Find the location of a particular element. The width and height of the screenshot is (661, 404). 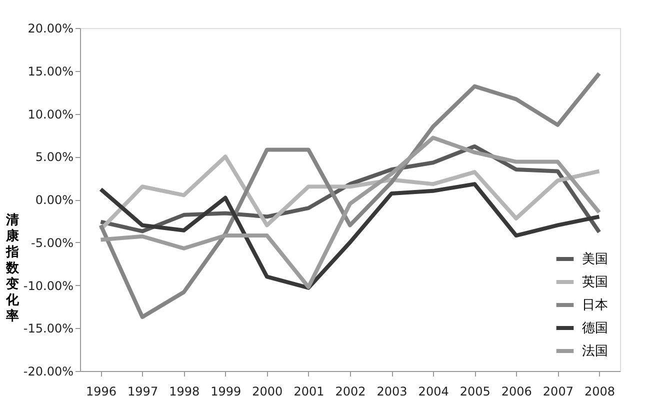

x-tick-label: 2004 is located at coordinates (433, 391).